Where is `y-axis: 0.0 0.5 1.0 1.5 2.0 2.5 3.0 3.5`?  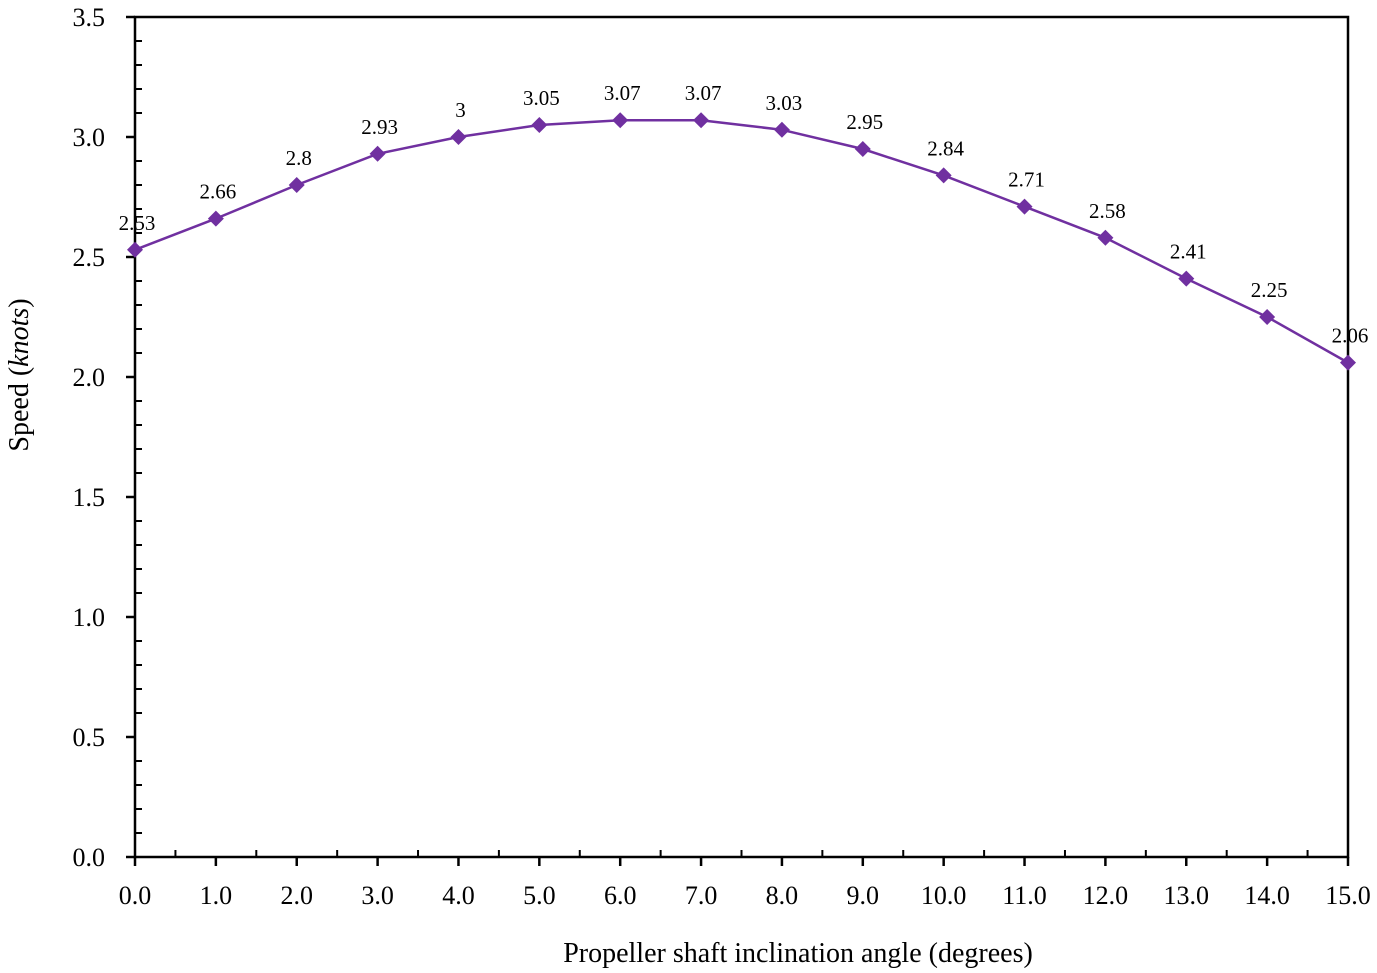
y-axis: 0.0 0.5 1.0 1.5 2.0 2.5 3.0 3.5 is located at coordinates (107, 437).